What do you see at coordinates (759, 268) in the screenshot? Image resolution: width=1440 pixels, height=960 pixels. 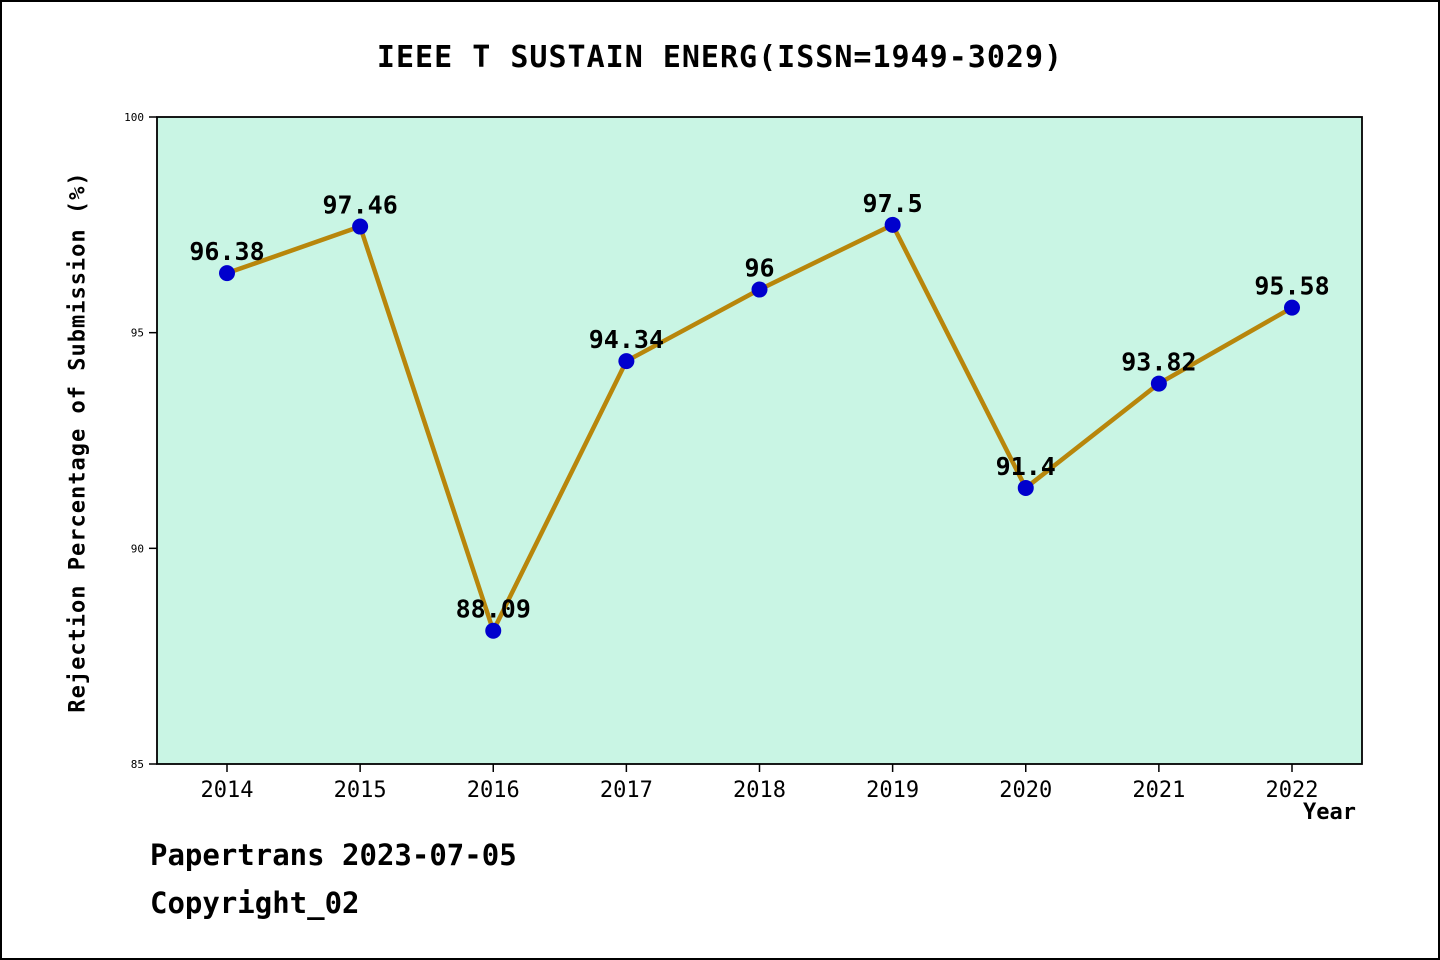 I see `data-point-label: 96` at bounding box center [759, 268].